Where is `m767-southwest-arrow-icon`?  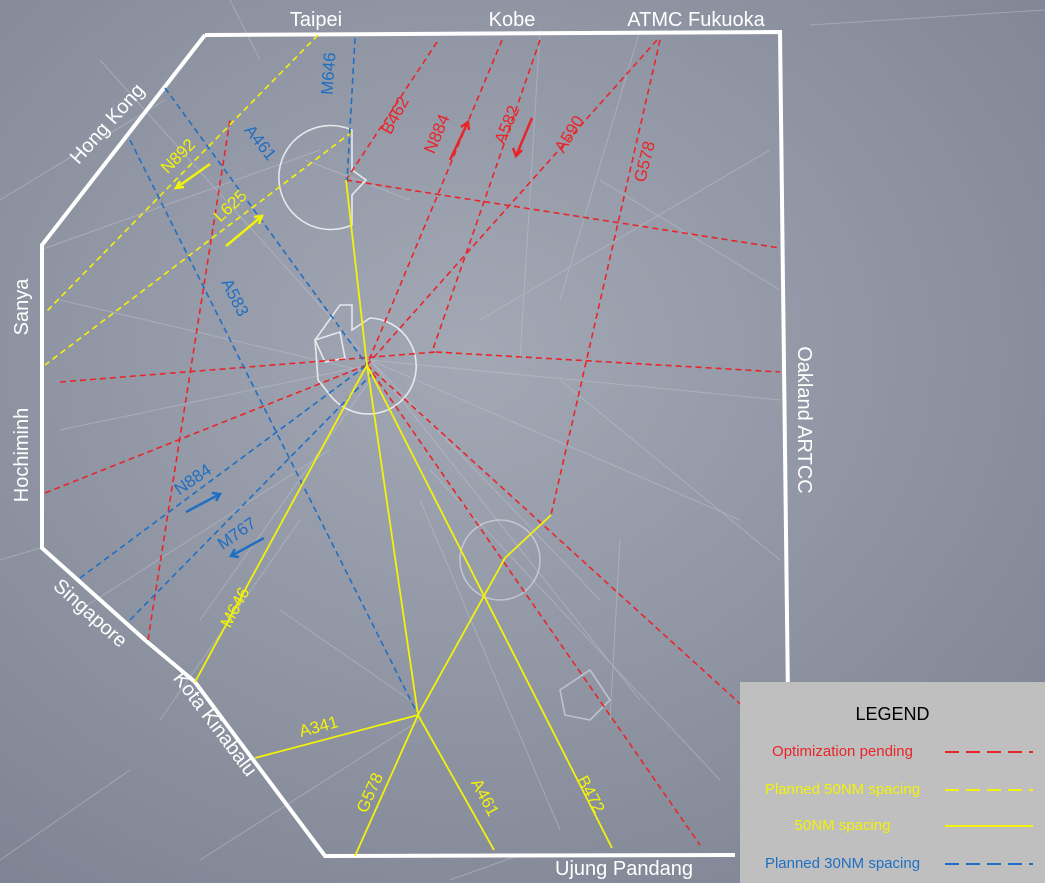 m767-southwest-arrow-icon is located at coordinates (246, 547).